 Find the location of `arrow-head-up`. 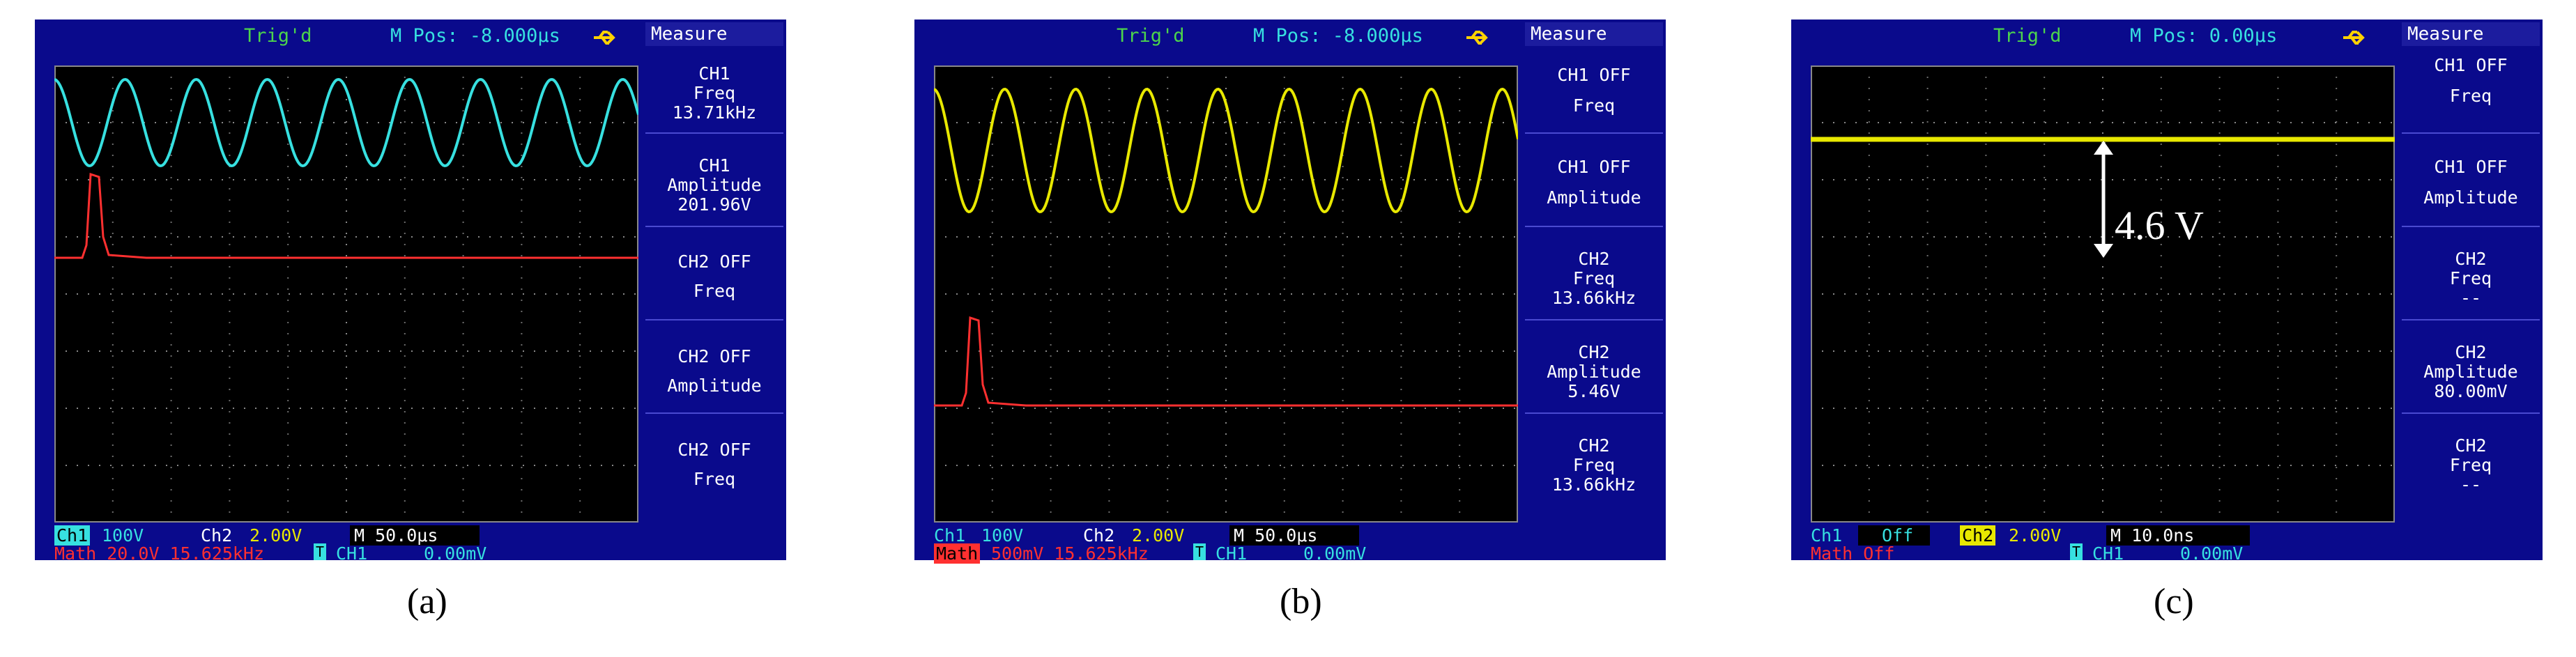

arrow-head-up is located at coordinates (2103, 148).